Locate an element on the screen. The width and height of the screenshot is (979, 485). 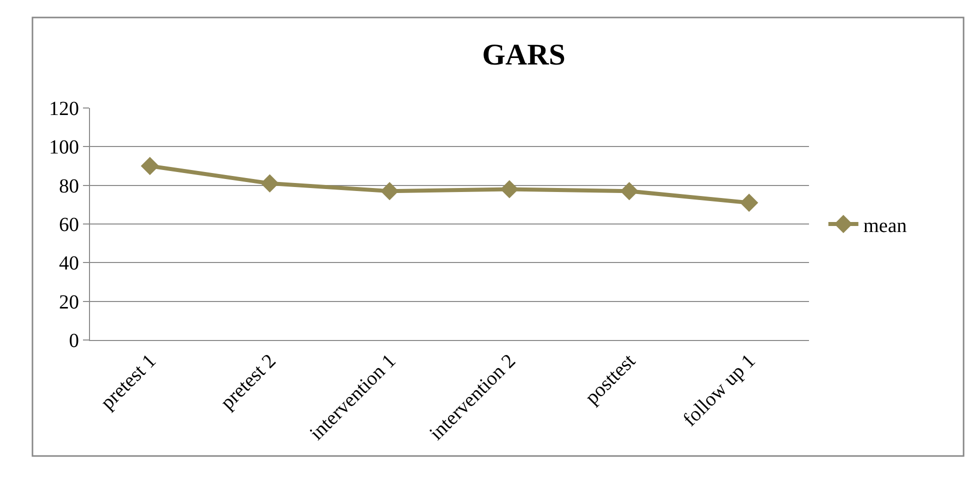
y-tick-label: 120 is located at coordinates (64, 109).